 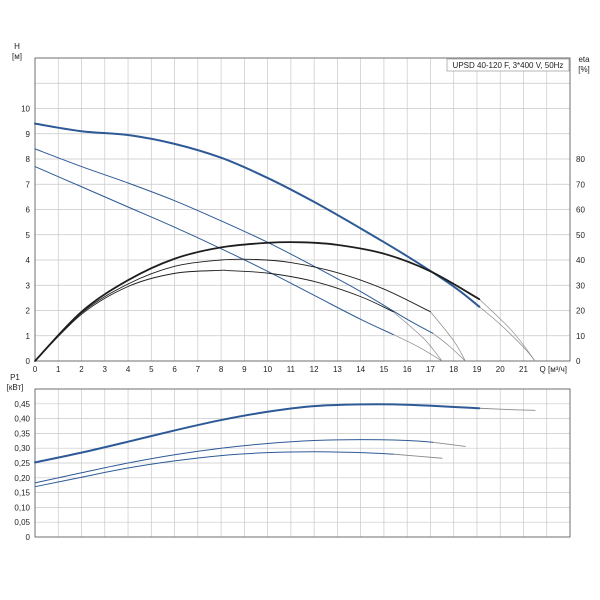 What do you see at coordinates (553, 369) in the screenshot?
I see `x-axis-label: Q [м³/ч]` at bounding box center [553, 369].